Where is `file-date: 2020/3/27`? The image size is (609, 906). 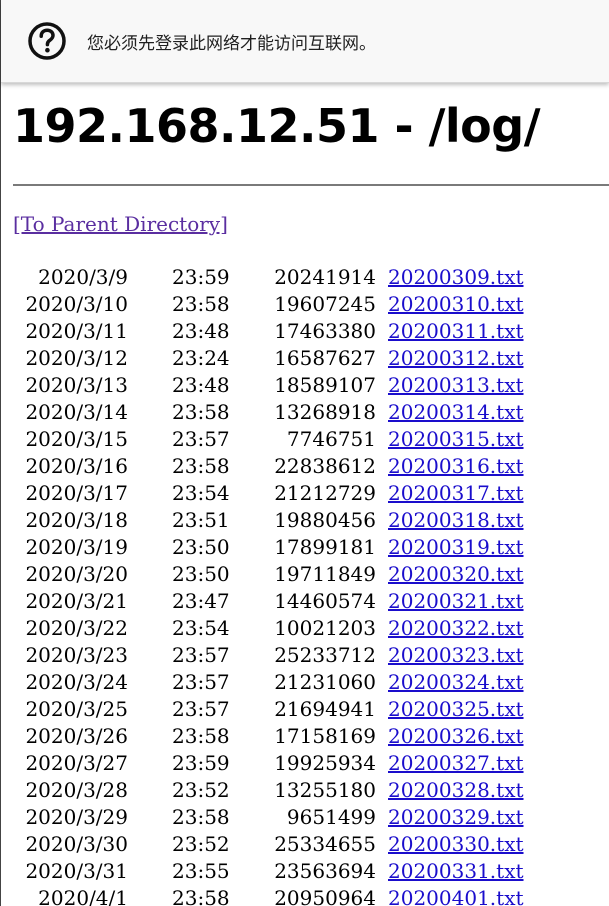
file-date: 2020/3/27 is located at coordinates (76, 763).